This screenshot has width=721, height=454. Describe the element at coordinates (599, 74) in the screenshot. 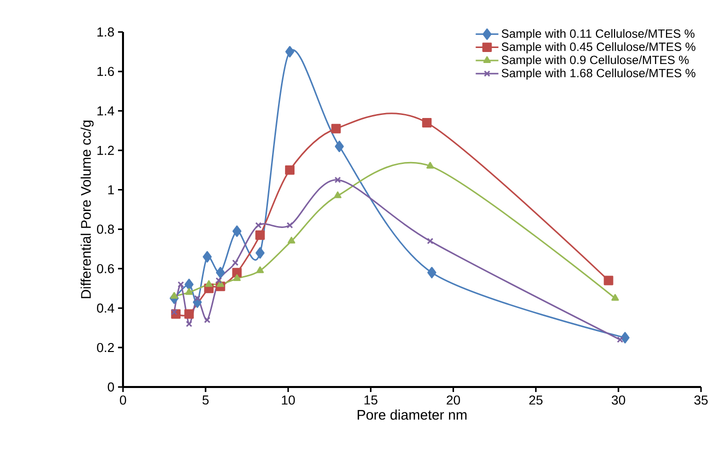

I see `legend-label: Sample with 1.68 Cellulose/MTES %` at that location.